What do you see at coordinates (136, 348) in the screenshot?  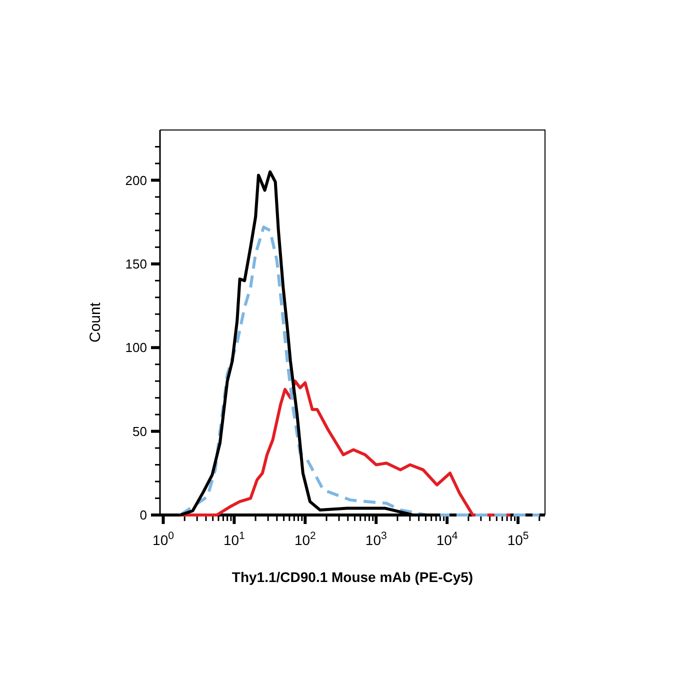 I see `y-tick-label: 100` at bounding box center [136, 348].